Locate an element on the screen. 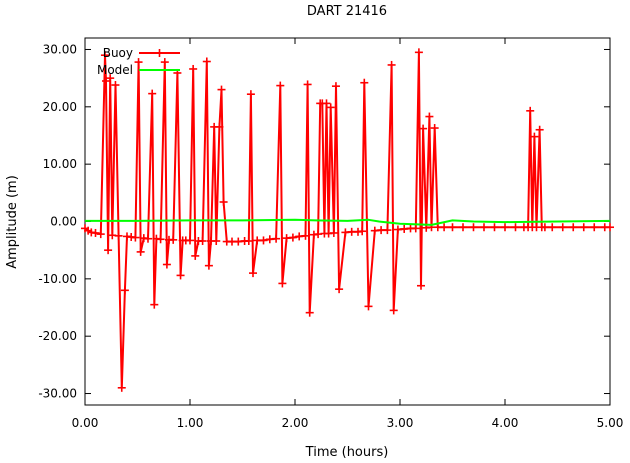 The width and height of the screenshot is (630, 463). y-tick-label: -10.00 is located at coordinates (57, 279).